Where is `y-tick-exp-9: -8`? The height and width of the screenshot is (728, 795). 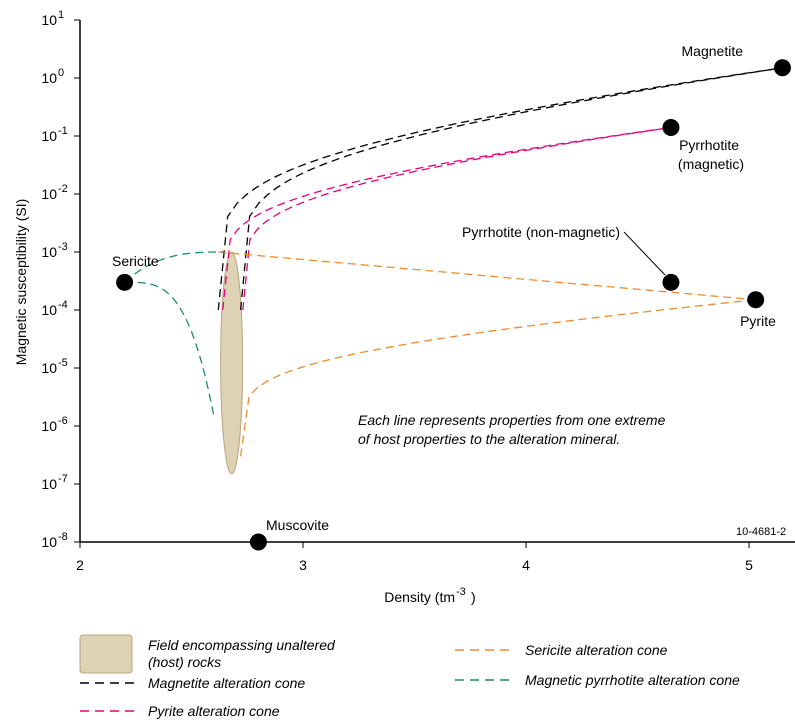 y-tick-exp-9: -8 is located at coordinates (63, 537).